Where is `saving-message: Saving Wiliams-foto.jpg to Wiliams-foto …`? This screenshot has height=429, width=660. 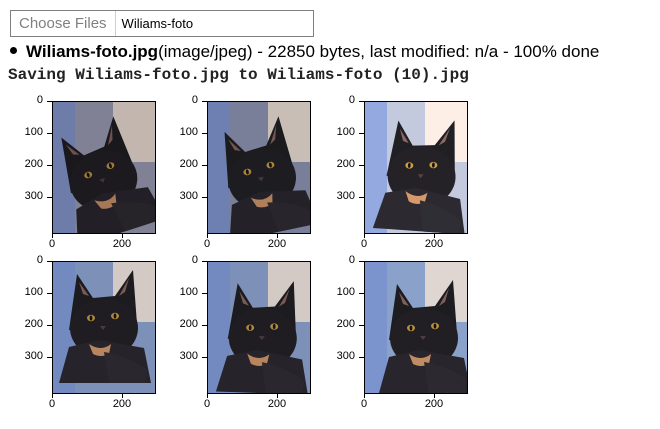 saving-message: Saving Wiliams-foto.jpg to Wiliams-foto … is located at coordinates (238, 75).